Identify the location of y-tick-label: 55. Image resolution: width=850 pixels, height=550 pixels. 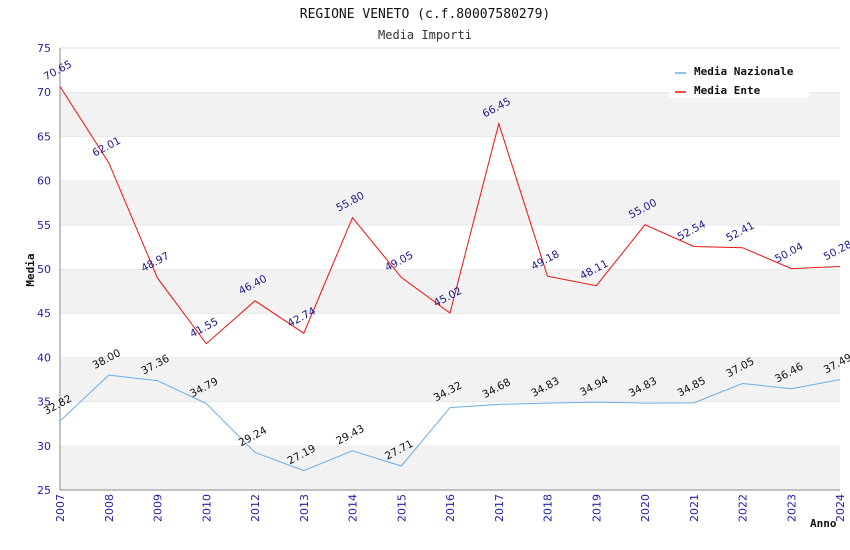
(44, 225).